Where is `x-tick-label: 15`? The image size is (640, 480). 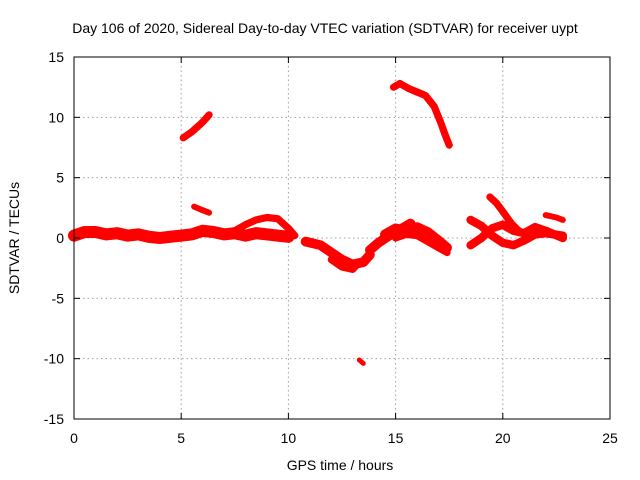 x-tick-label: 15 is located at coordinates (396, 438).